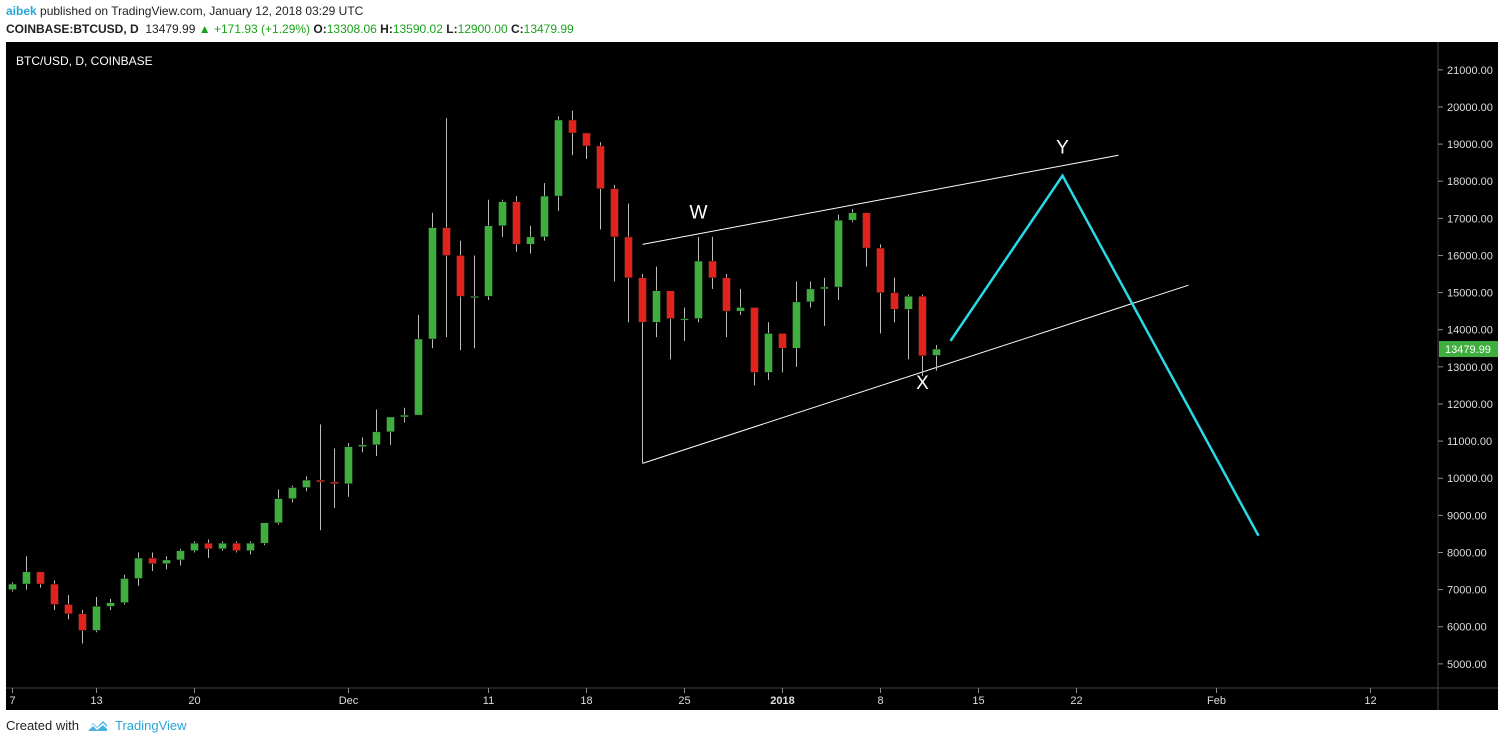  I want to click on open-value: 13308.06, so click(351, 29).